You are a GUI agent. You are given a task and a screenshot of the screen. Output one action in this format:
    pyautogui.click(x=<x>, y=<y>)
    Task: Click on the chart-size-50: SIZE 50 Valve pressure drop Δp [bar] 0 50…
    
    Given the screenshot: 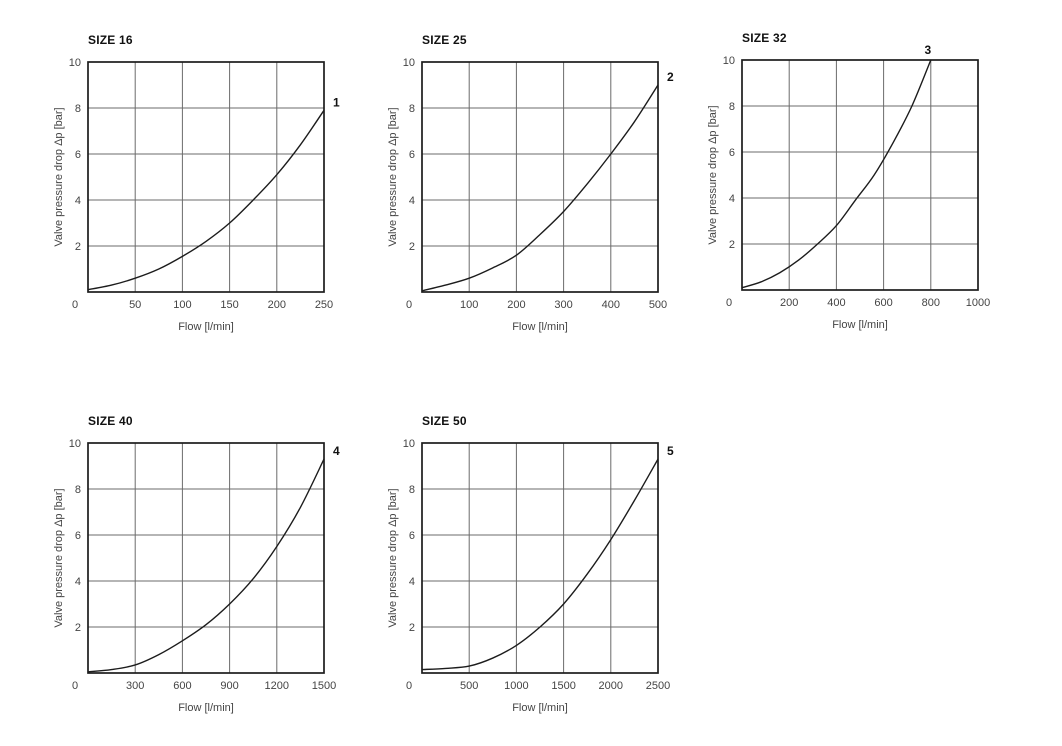 What is the action you would take?
    pyautogui.click(x=540, y=566)
    